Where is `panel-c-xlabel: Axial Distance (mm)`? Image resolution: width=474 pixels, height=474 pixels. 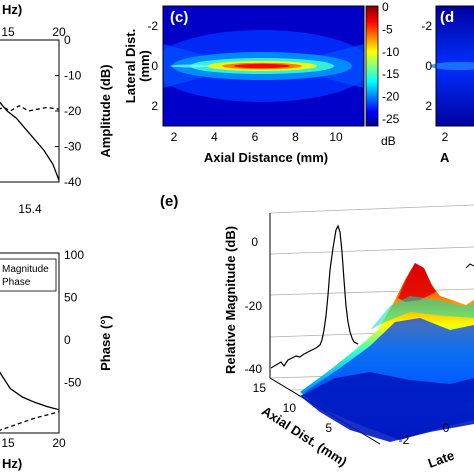
panel-c-xlabel: Axial Distance (mm) is located at coordinates (266, 157).